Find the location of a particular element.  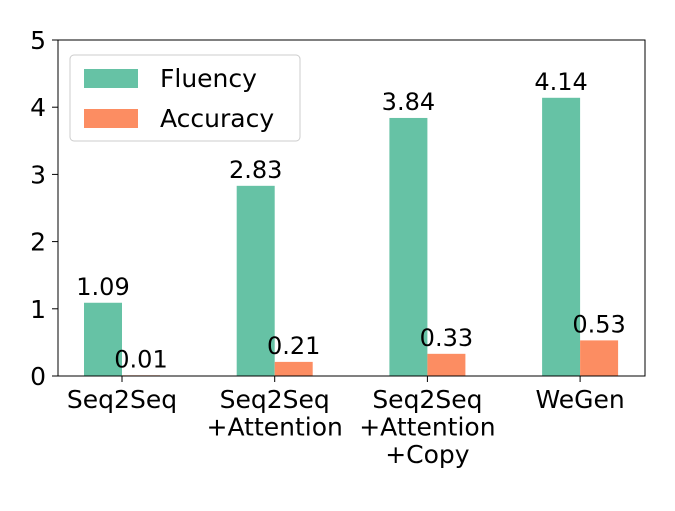

y-tick-label: 2 is located at coordinates (38, 242).